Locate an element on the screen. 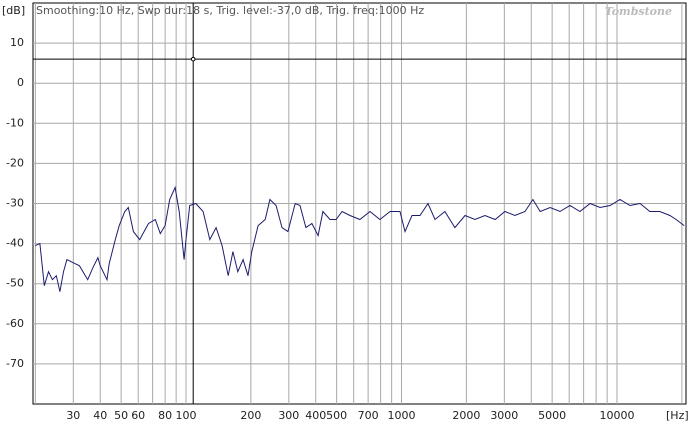  x-tick-label: 10000 is located at coordinates (617, 415).